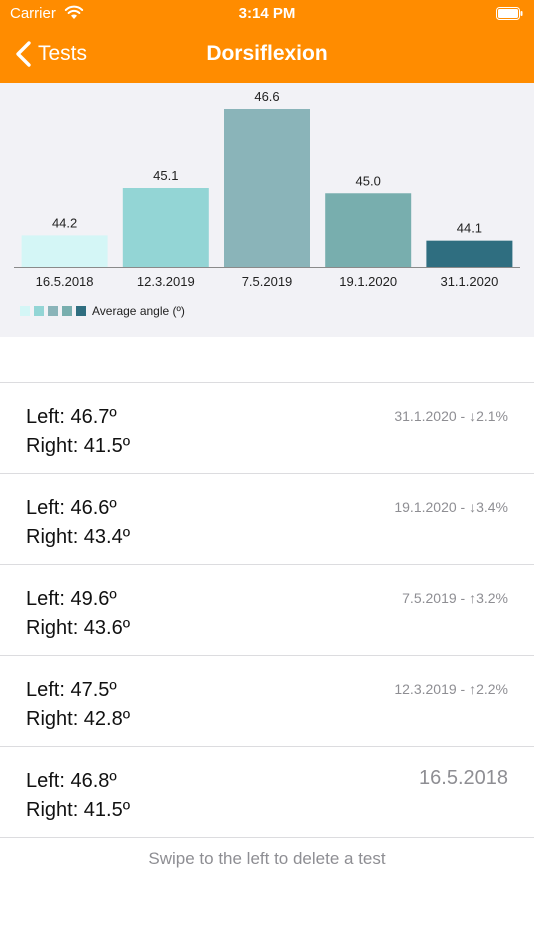 This screenshot has height=950, width=534. I want to click on page-title: Dorsiflexion, so click(267, 53).